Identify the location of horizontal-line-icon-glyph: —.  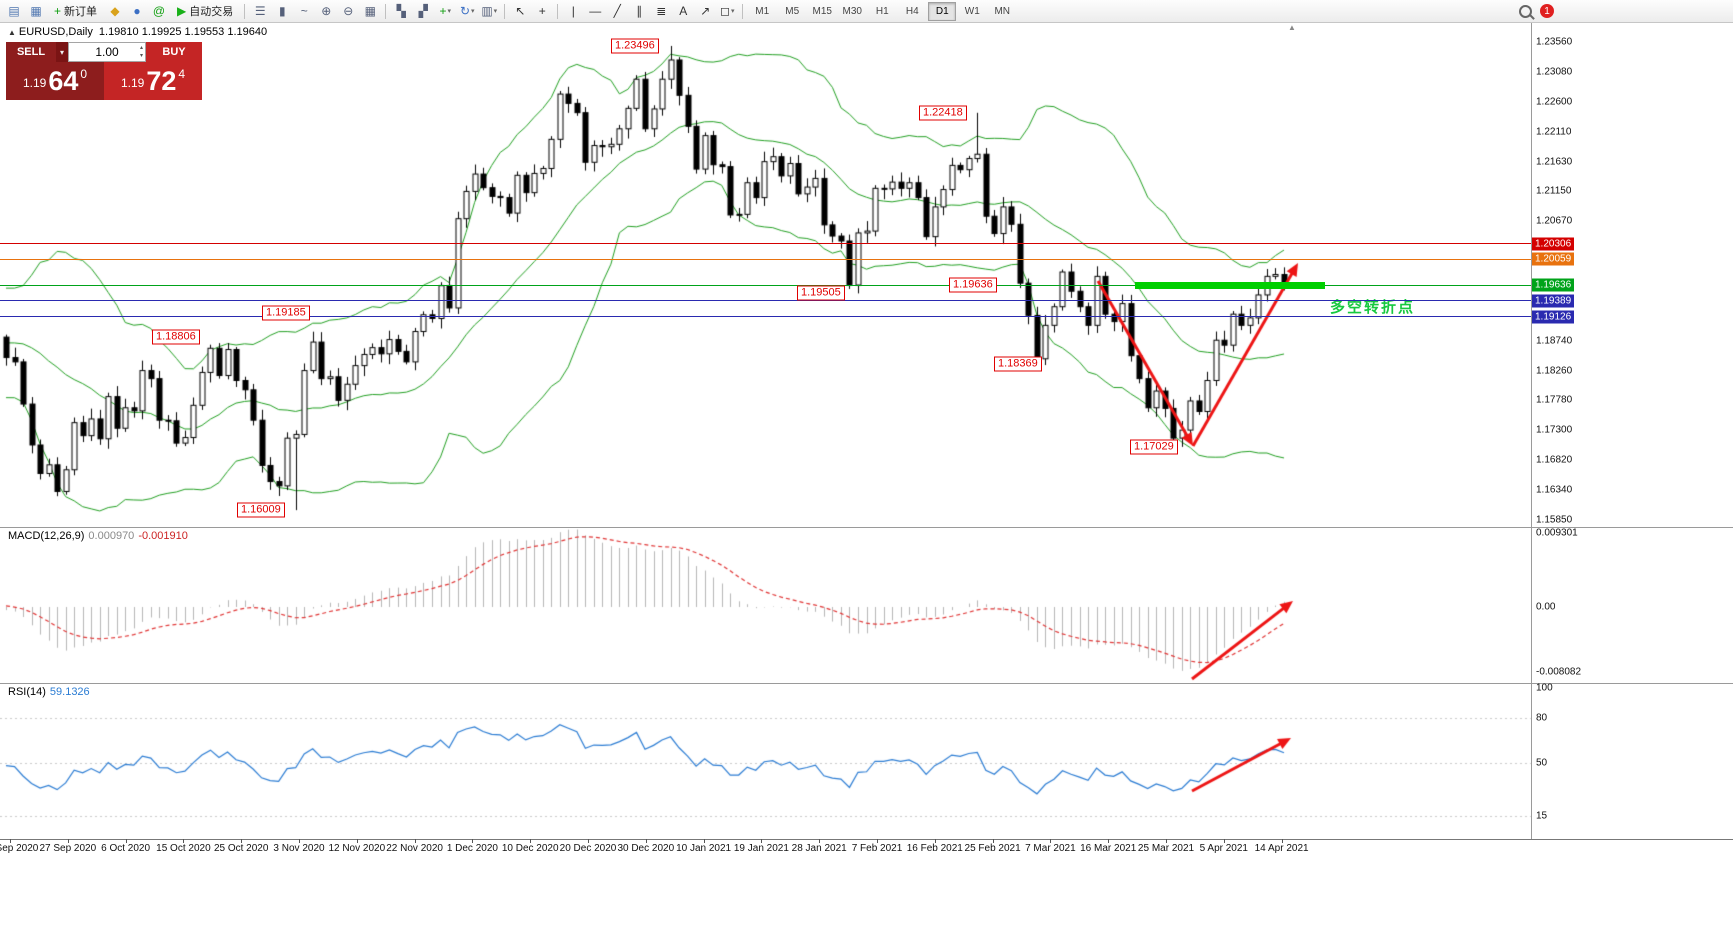
(595, 11).